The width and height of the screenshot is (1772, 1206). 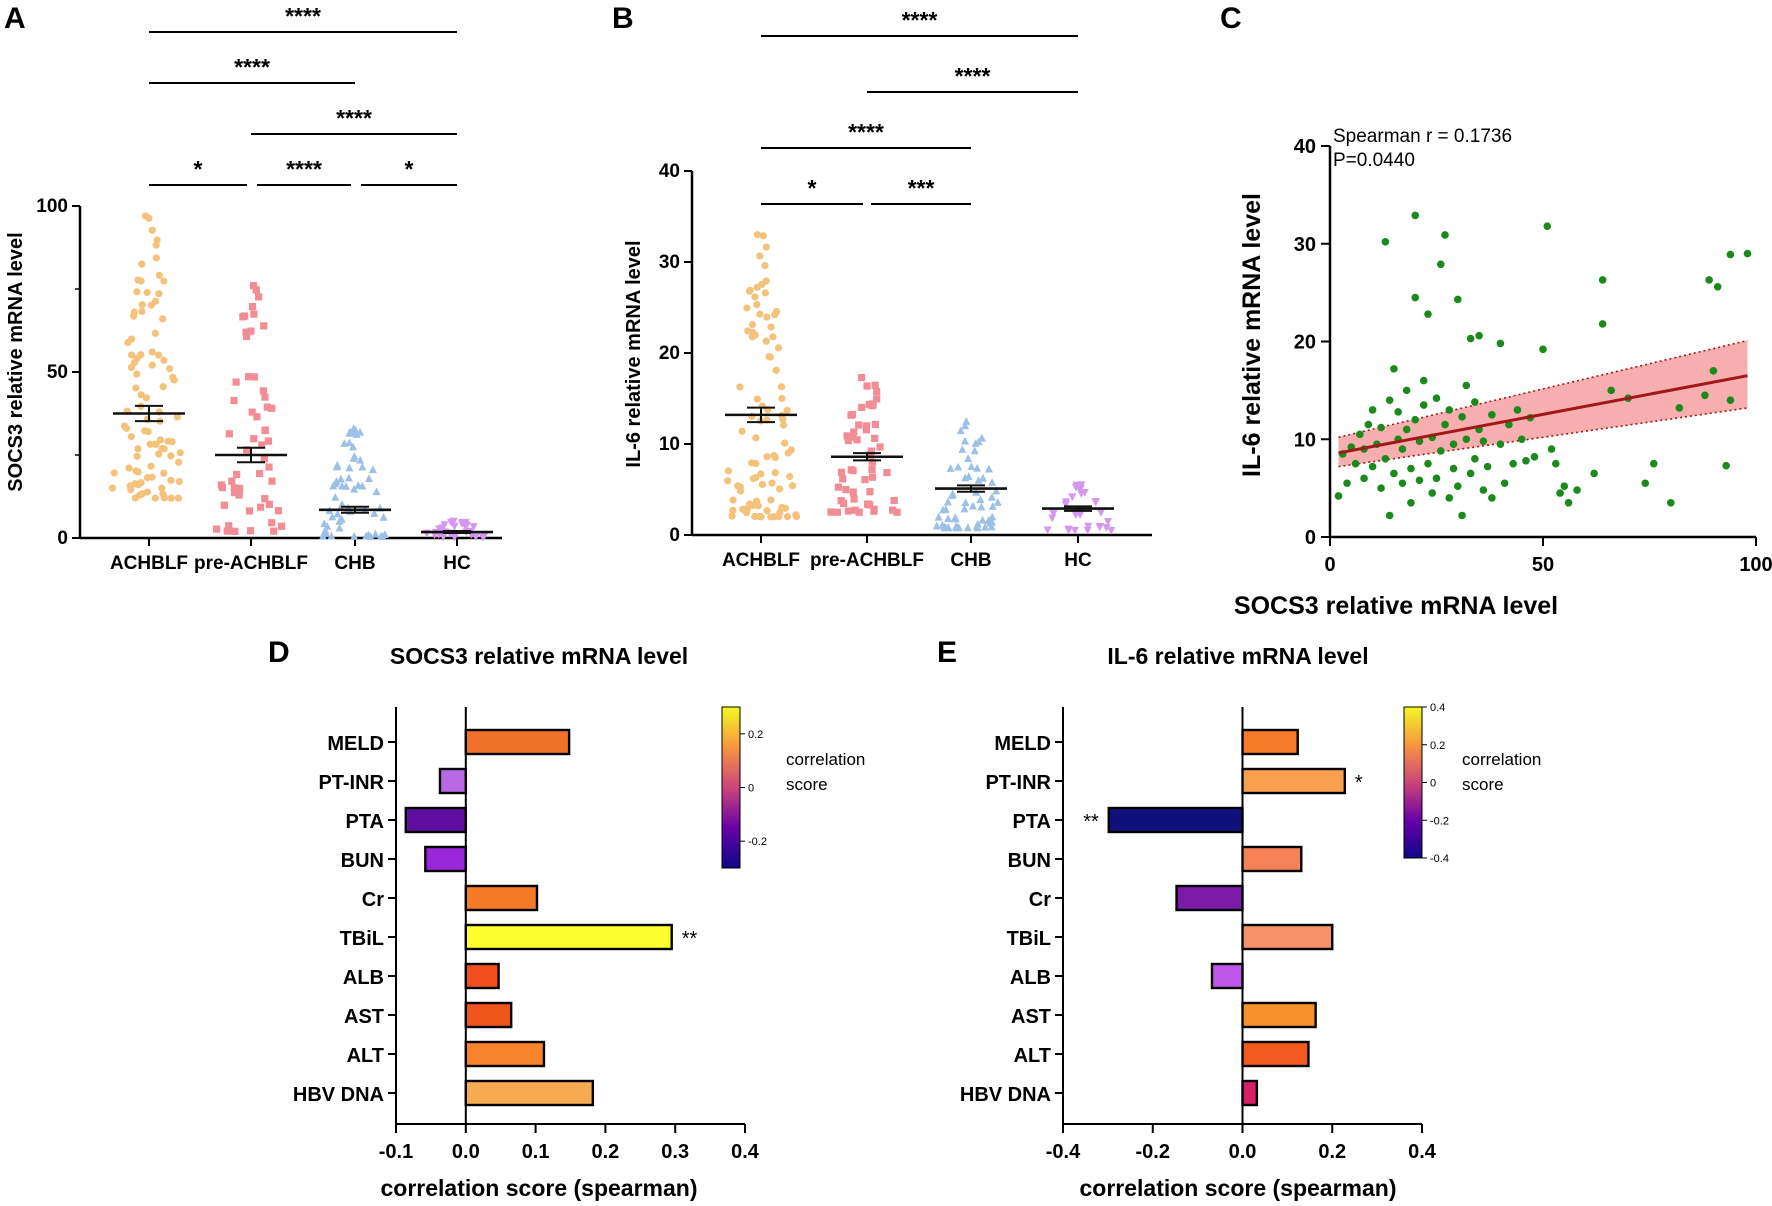 I want to click on x-tick-label: -0.2, so click(x=1153, y=1152).